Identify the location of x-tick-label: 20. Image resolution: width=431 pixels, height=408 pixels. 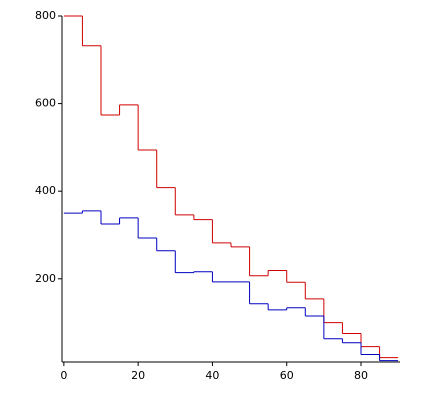
(138, 375).